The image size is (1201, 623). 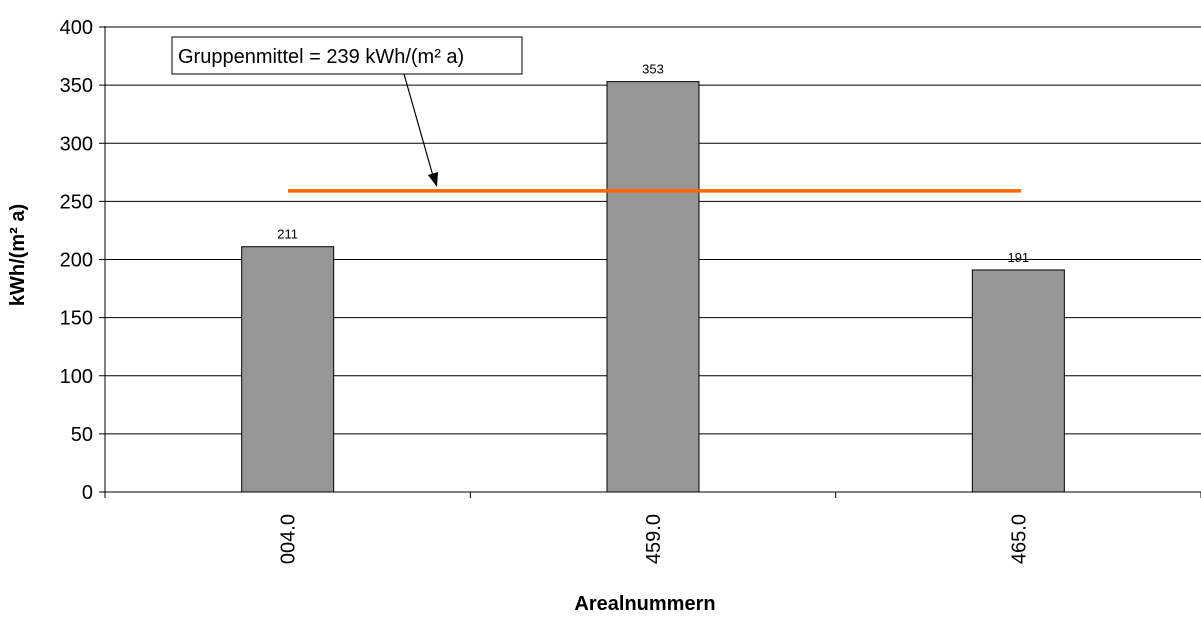 I want to click on data-label-459.0: 353, so click(x=653, y=69).